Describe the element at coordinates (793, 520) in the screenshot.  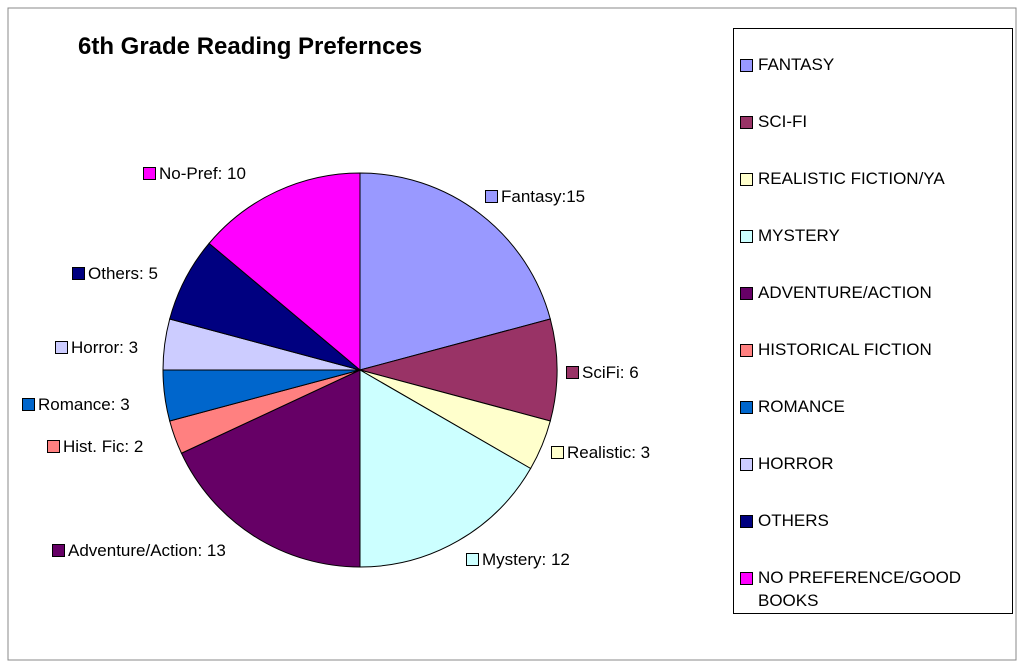
I see `legend-text: OTHERS` at that location.